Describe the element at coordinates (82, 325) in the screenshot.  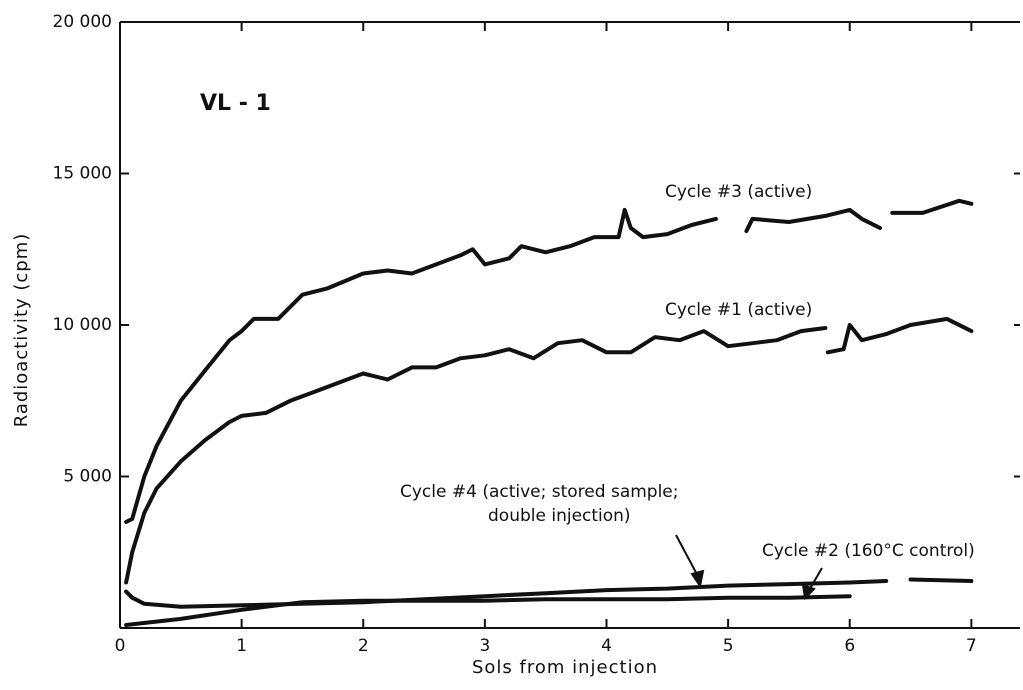
I see `y-tick-label: 10 000` at that location.